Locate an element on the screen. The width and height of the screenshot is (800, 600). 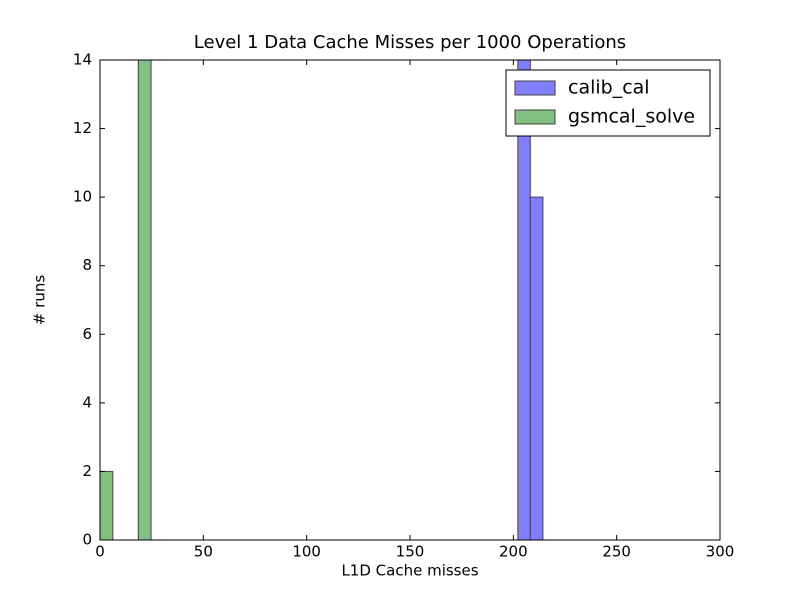
y-tick-label: 0 is located at coordinates (87, 540).